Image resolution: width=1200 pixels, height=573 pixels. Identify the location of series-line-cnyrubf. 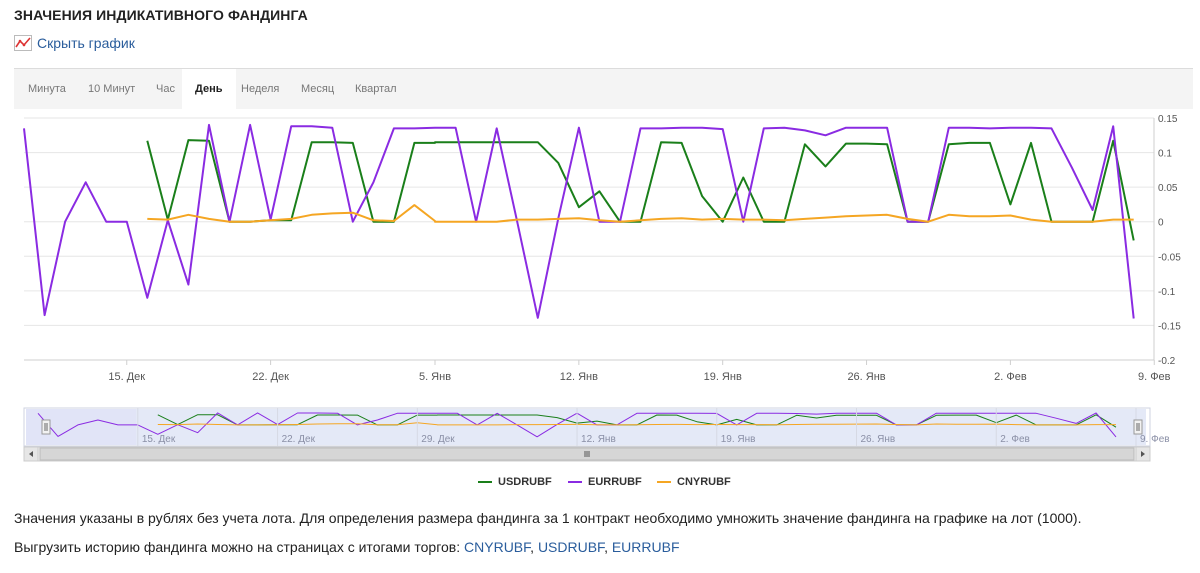
(640, 213).